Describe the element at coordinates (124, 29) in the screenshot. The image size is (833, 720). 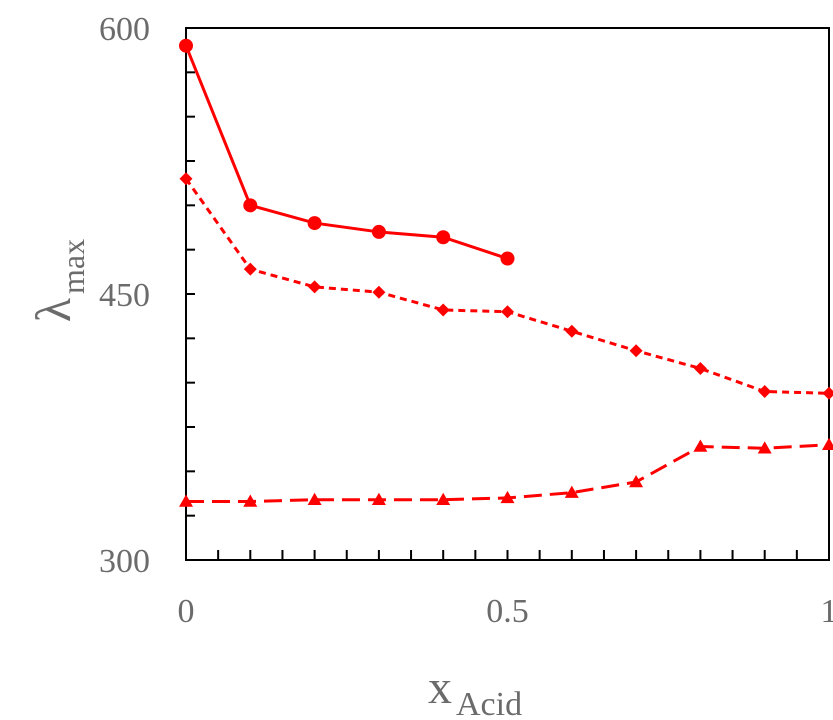
I see `y-tick-label: 600` at that location.